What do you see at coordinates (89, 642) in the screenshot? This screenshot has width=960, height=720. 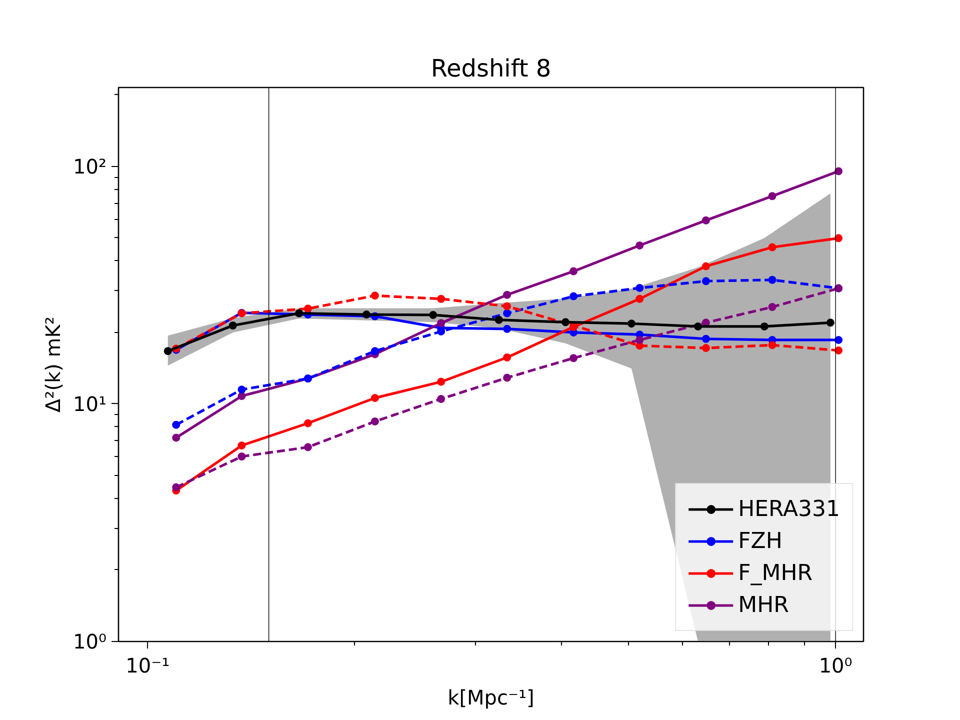 I see `y-tick-label: 10⁰` at bounding box center [89, 642].